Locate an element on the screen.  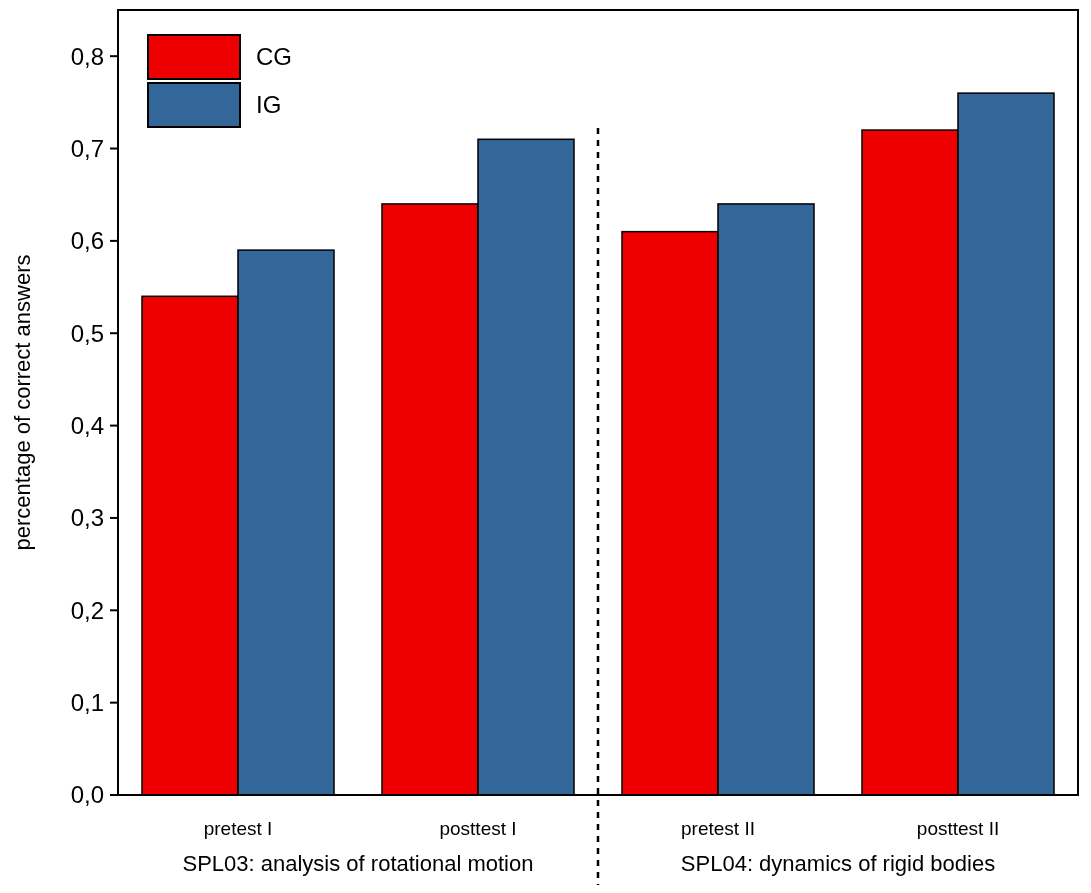
legend-label: CG is located at coordinates (274, 57).